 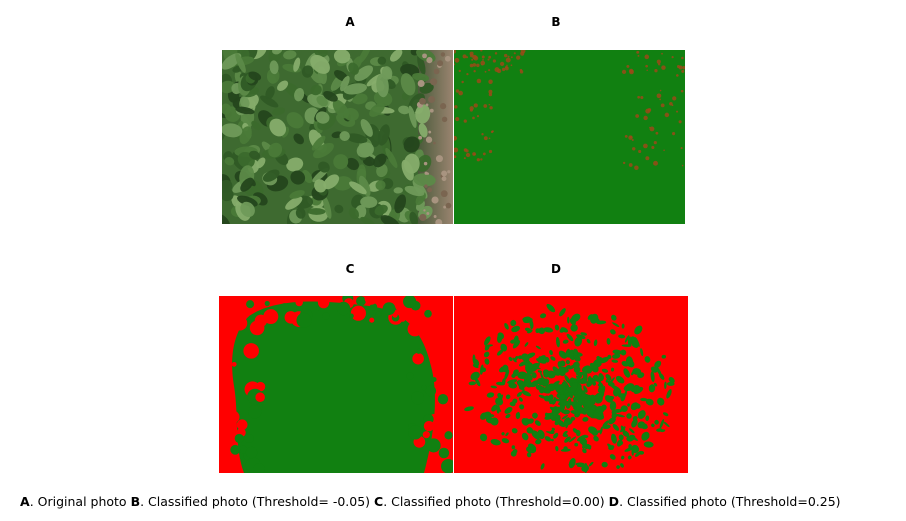 I want to click on photo-leaves-image, so click(x=337, y=137).